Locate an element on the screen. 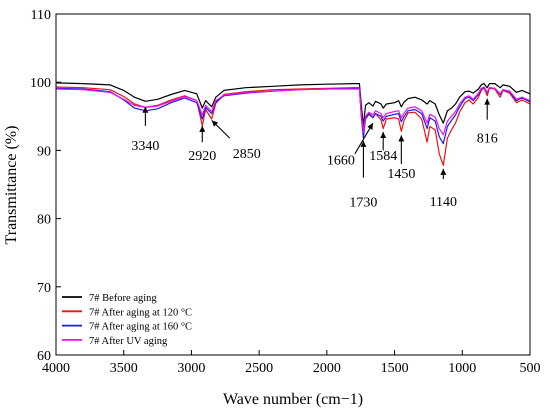 This screenshot has width=550, height=413. legend-entry: 7# After UV aging is located at coordinates (128, 341).